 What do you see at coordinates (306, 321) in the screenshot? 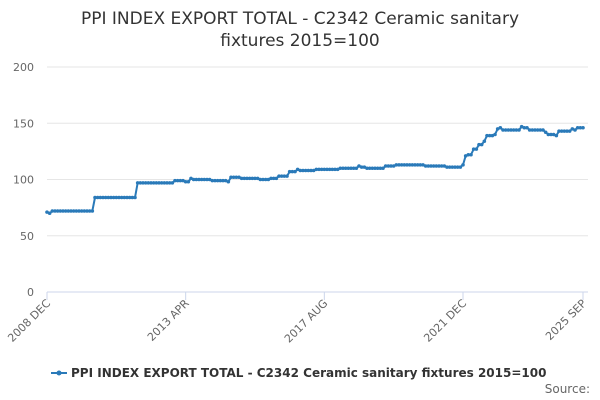
I see `x-tick-label: 2017 AUG` at bounding box center [306, 321].